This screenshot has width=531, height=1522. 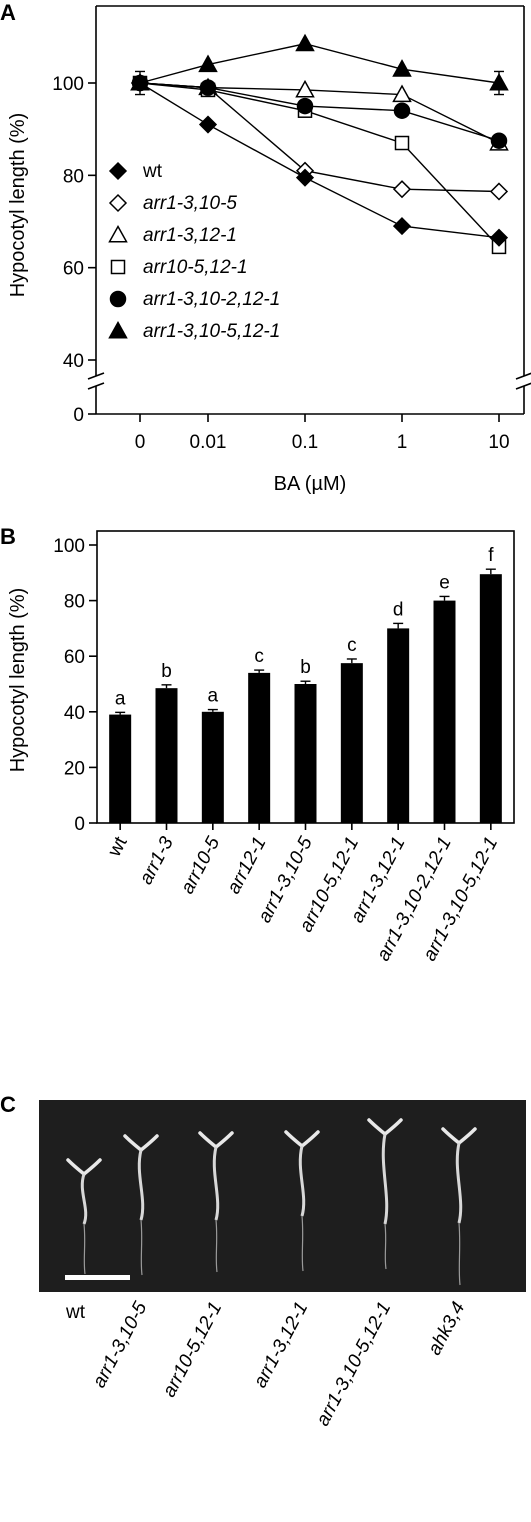 What do you see at coordinates (402, 442) in the screenshot?
I see `x-tick-label: 1` at bounding box center [402, 442].